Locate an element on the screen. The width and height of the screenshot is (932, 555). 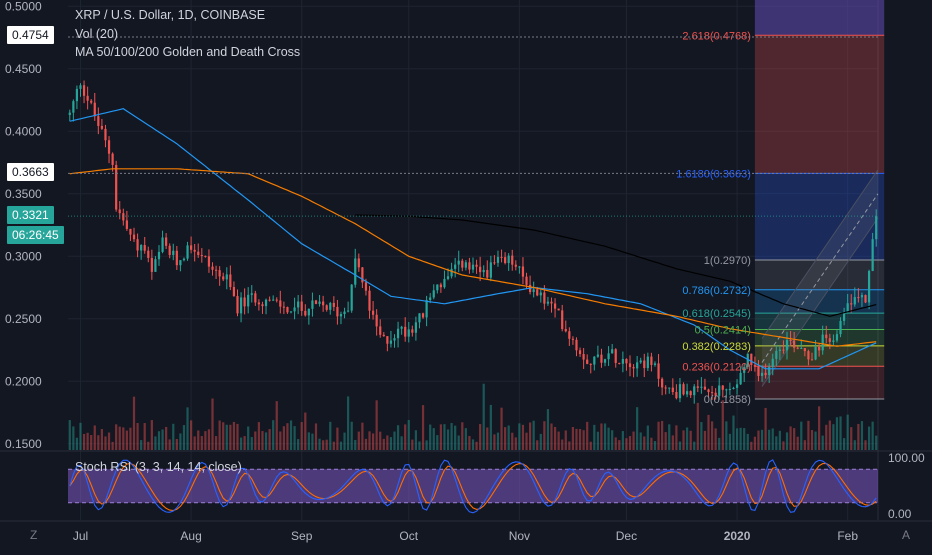
volume-legend: Vol (20) is located at coordinates (97, 34).